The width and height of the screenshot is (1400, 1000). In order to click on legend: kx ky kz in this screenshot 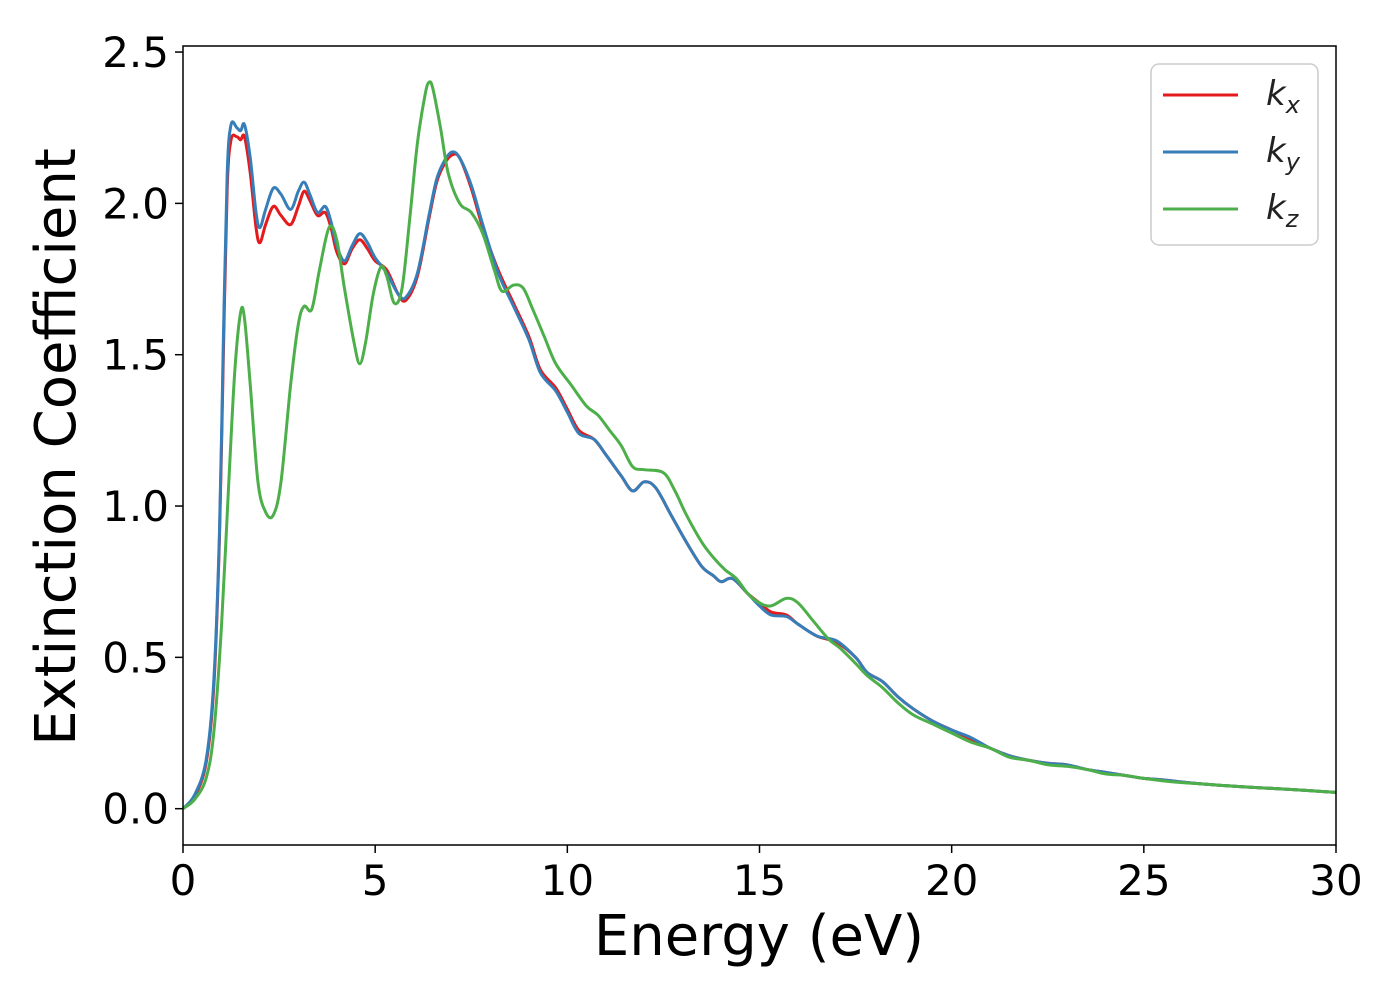, I will do `click(1234, 154)`.